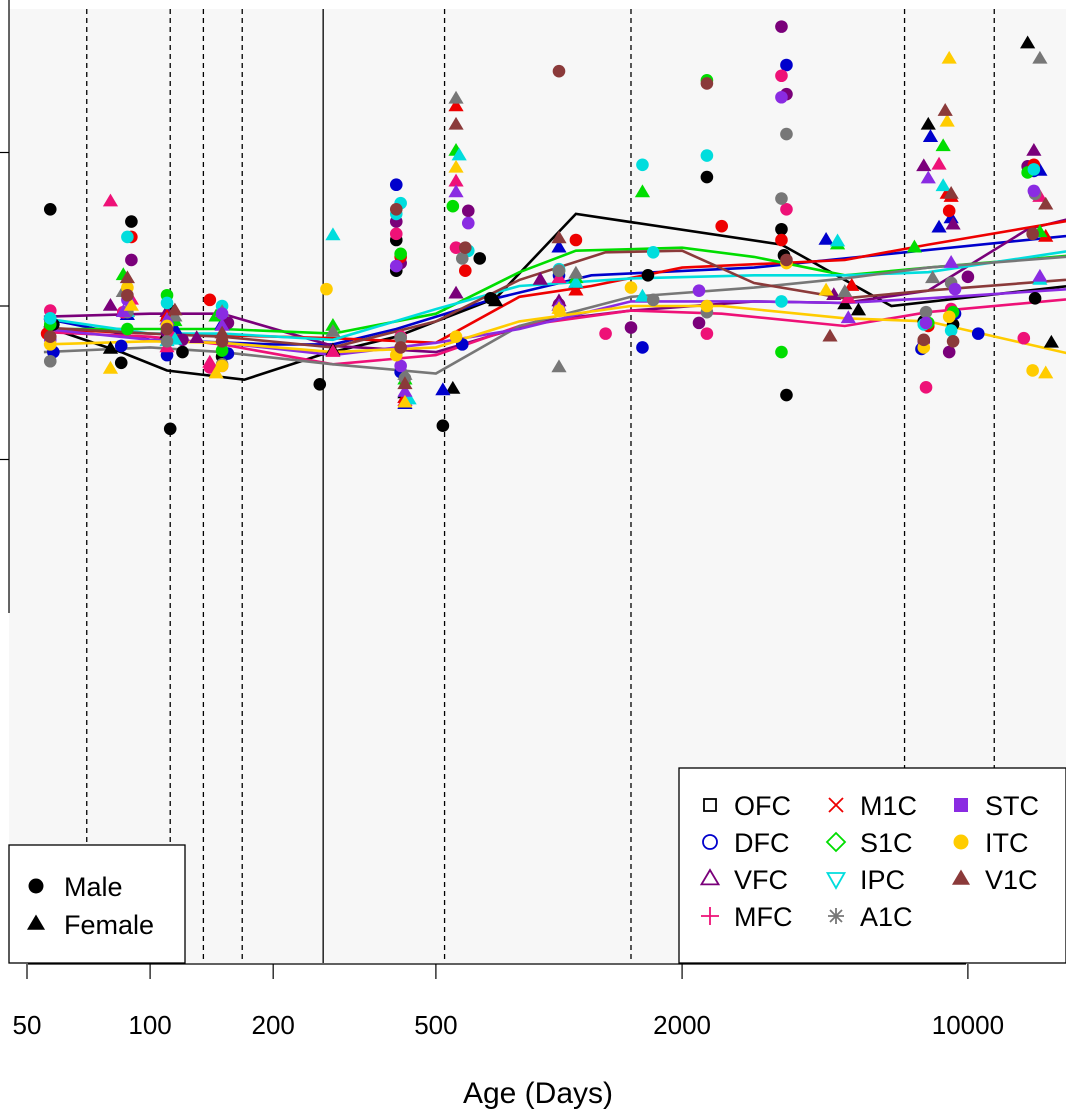  Describe the element at coordinates (762, 843) in the screenshot. I see `legend-region-label: DFC` at that location.